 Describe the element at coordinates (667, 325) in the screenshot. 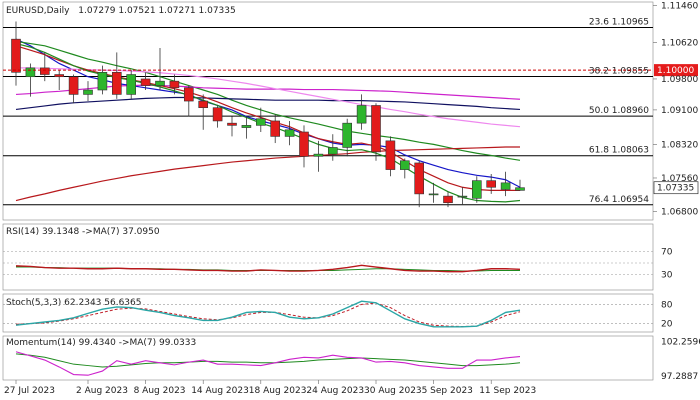

I see `pane-axis-label: 20` at that location.